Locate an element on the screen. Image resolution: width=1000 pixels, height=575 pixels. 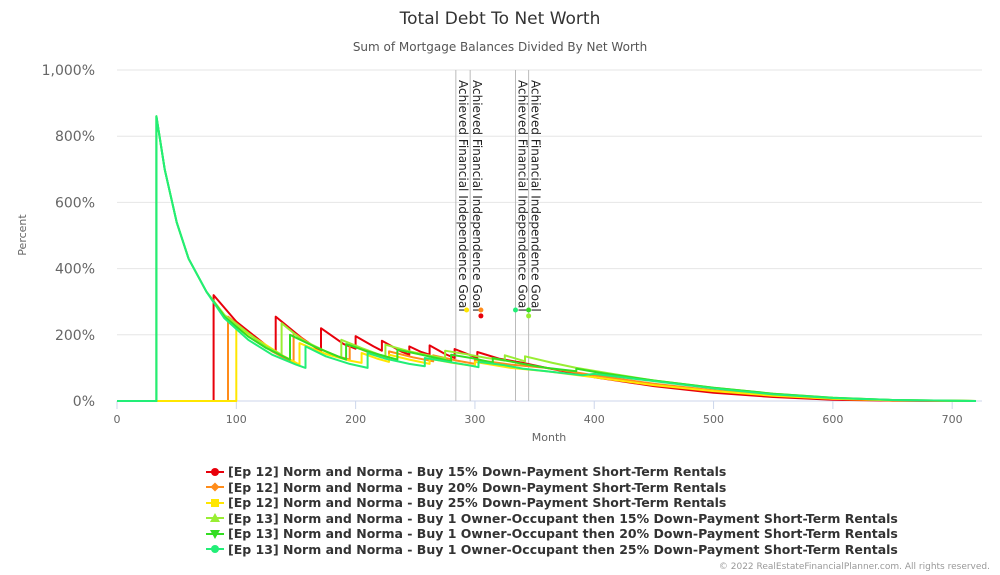
y-tick-label: 0% is located at coordinates (84, 402).